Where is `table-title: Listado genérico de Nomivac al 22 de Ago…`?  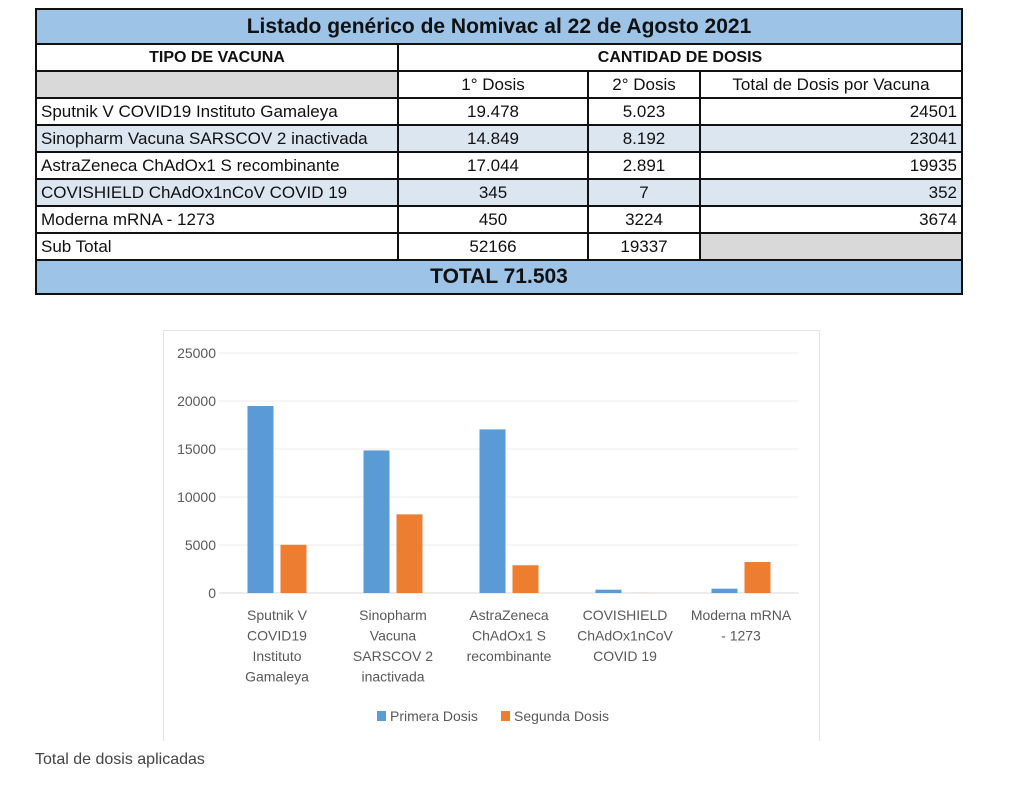 table-title: Listado genérico de Nomivac al 22 de Ago… is located at coordinates (499, 26).